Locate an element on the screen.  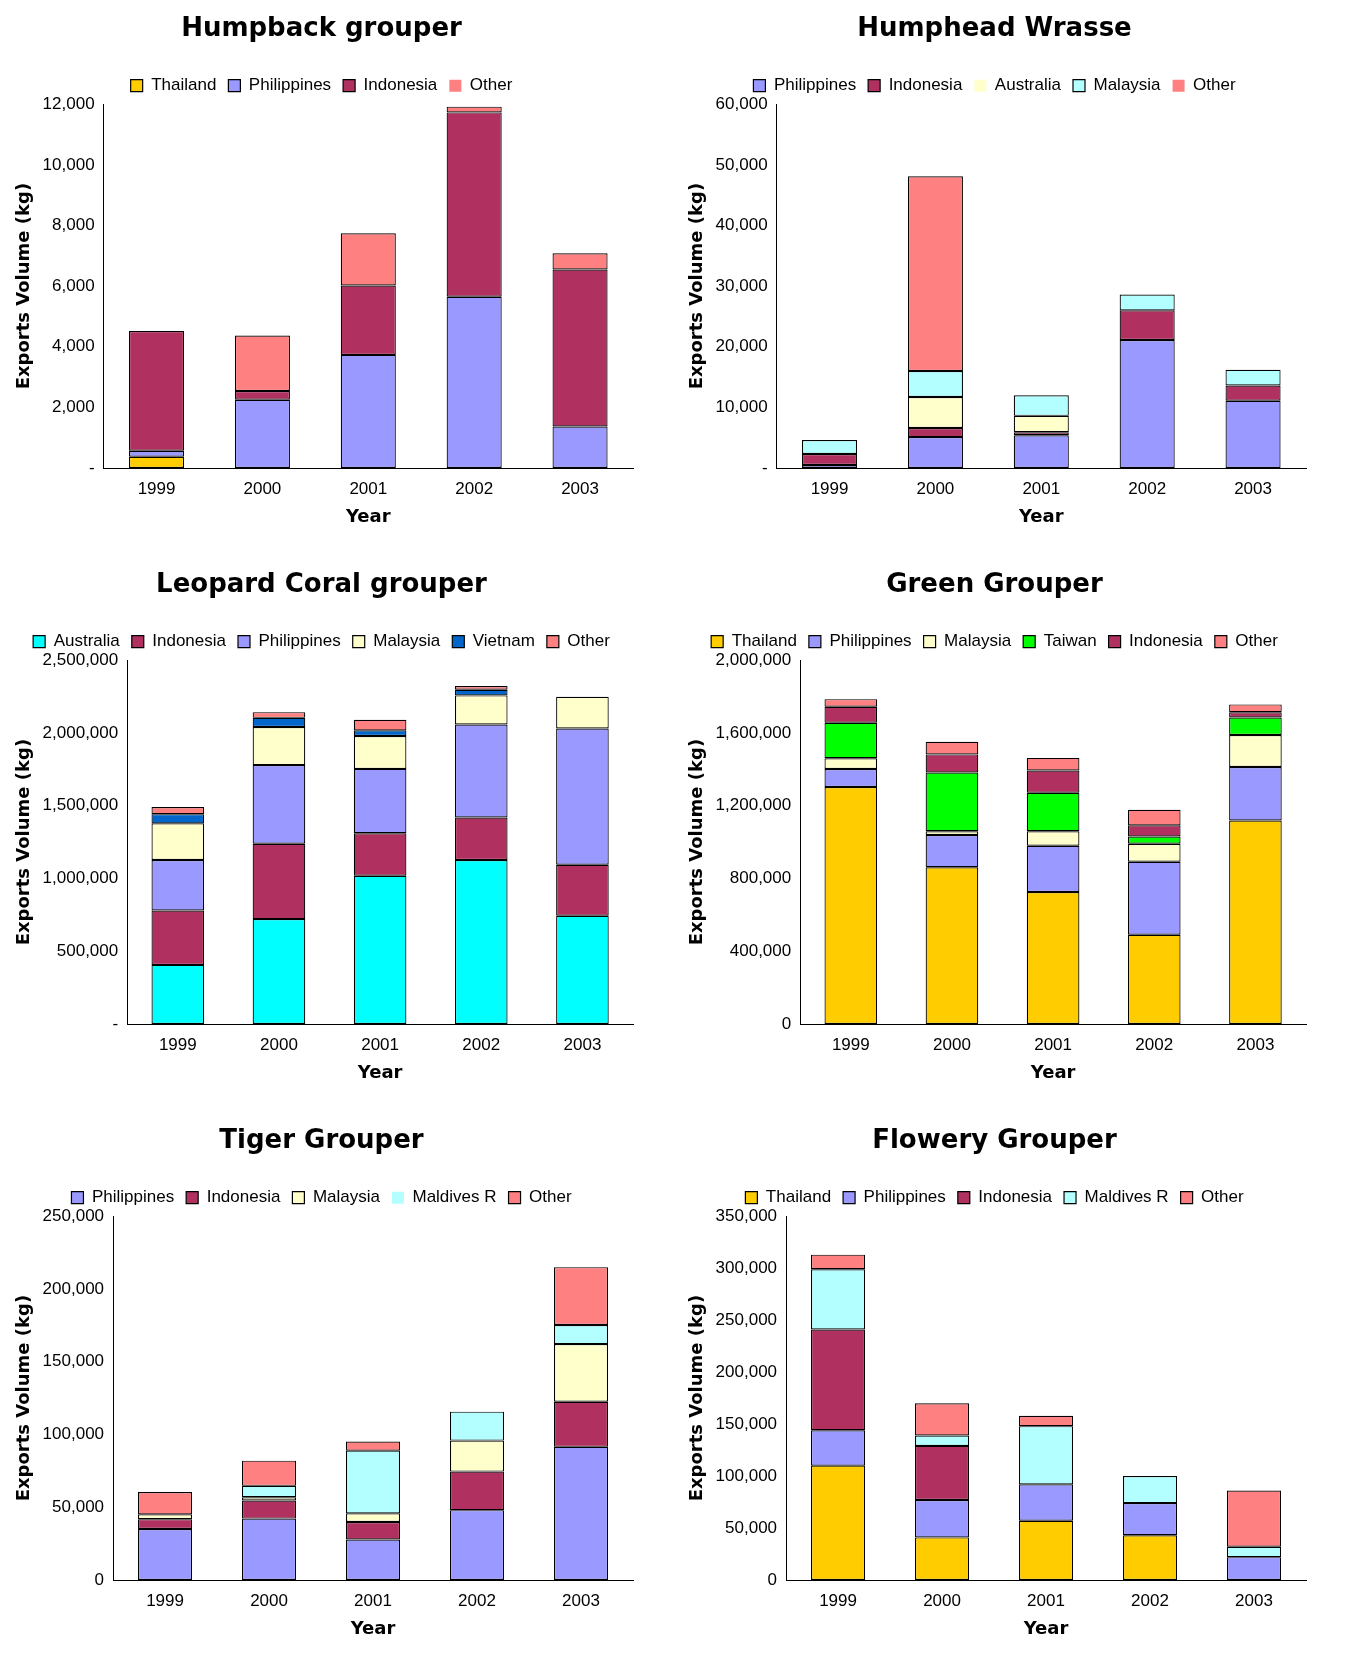
chart-title: Leopard Coral grouper is located at coordinates (322, 583).